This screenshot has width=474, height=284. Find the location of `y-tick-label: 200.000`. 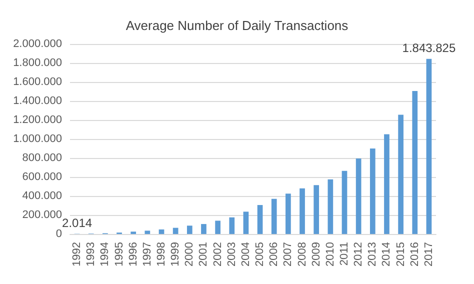

y-tick-label: 200.000 is located at coordinates (42, 215).